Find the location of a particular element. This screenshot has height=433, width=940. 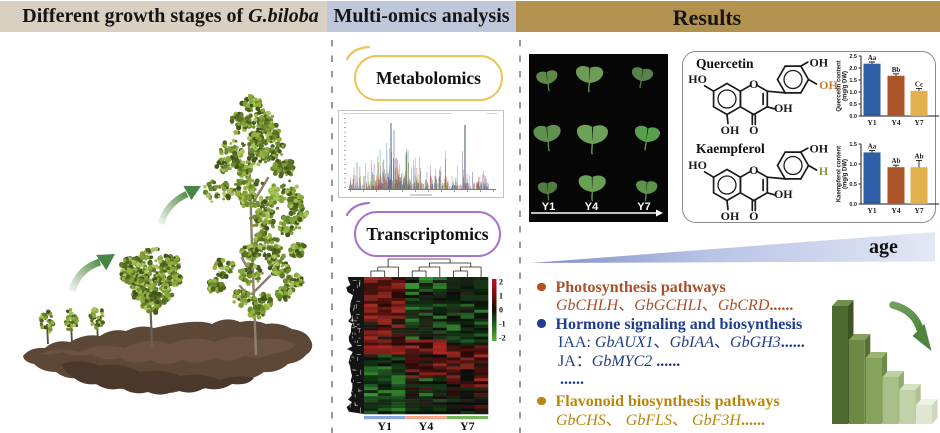

svg-text: 2 is located at coordinates (501, 282).